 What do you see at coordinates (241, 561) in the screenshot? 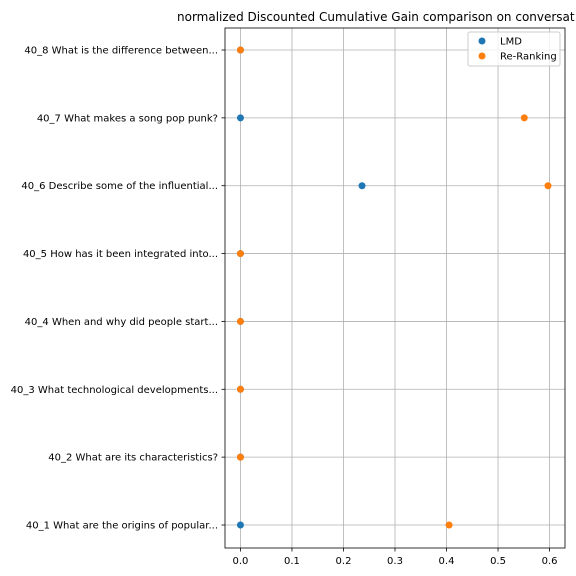
I see `x-tick-label: 0.0` at bounding box center [241, 561].